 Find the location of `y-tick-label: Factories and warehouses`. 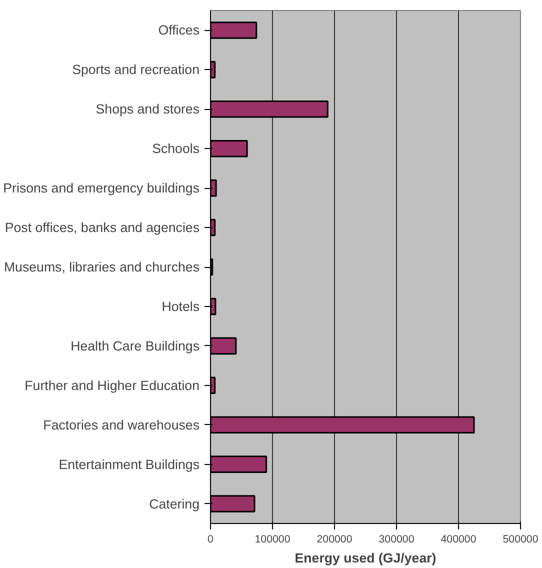

y-tick-label: Factories and warehouses is located at coordinates (121, 424).